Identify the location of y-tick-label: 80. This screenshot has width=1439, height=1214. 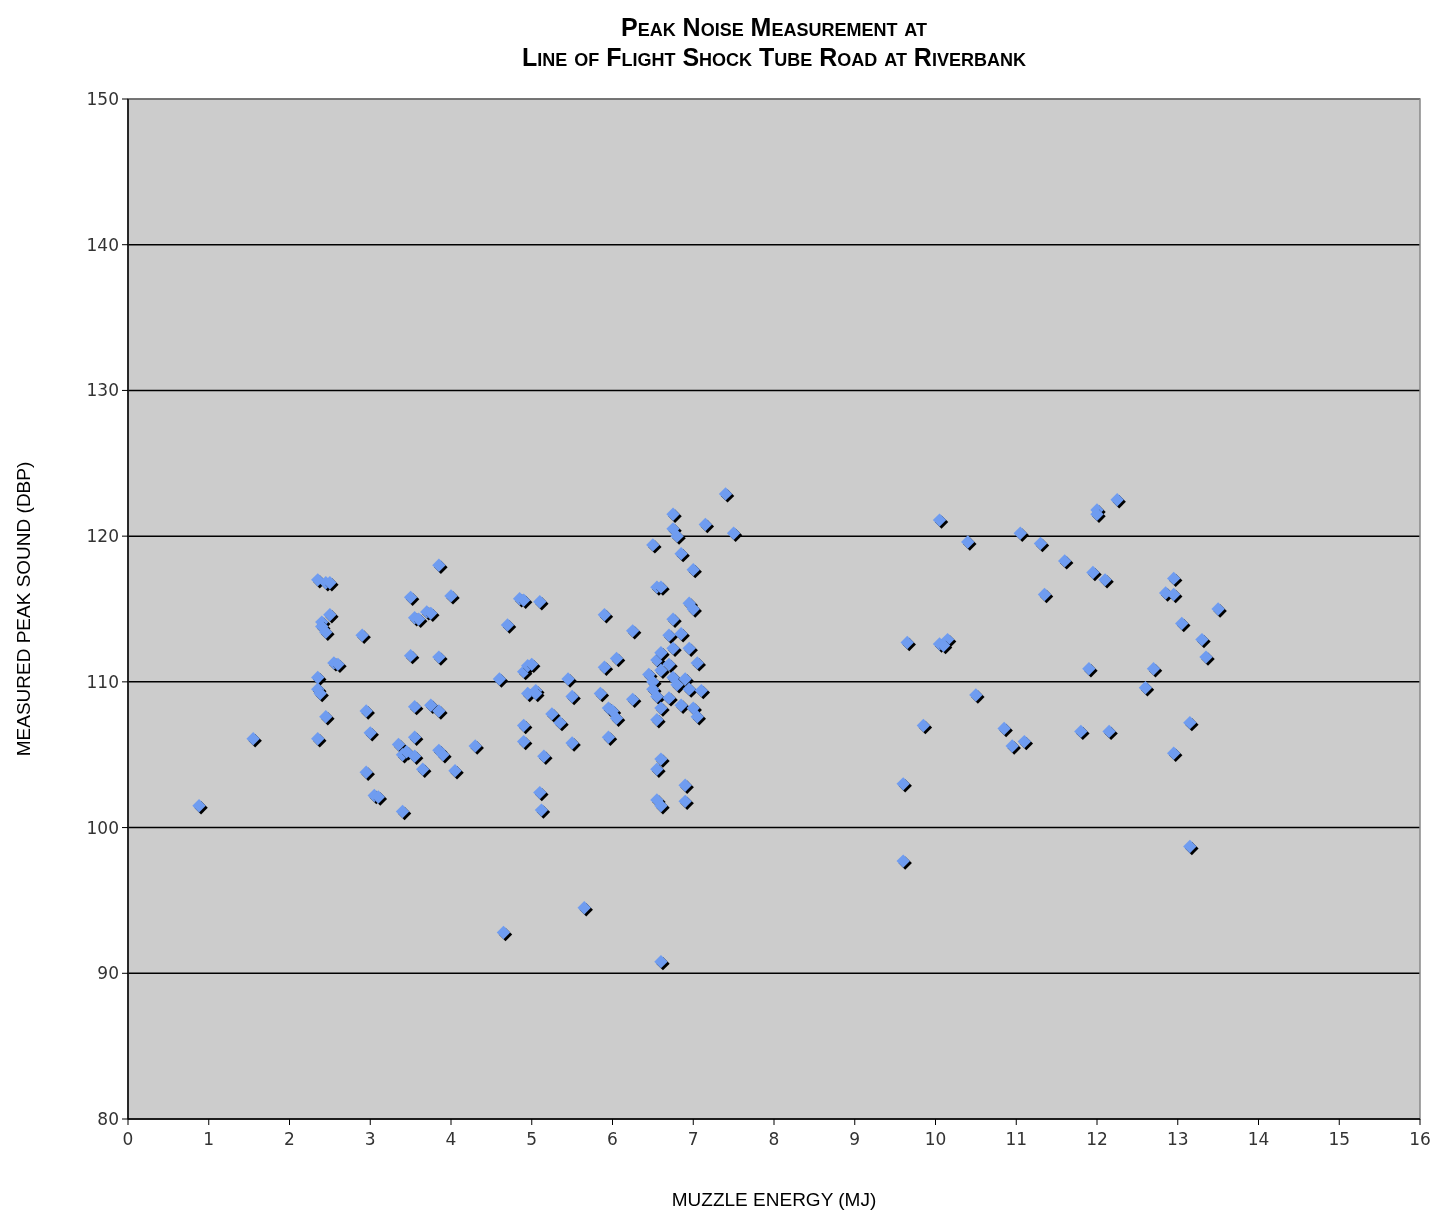
(108, 1118).